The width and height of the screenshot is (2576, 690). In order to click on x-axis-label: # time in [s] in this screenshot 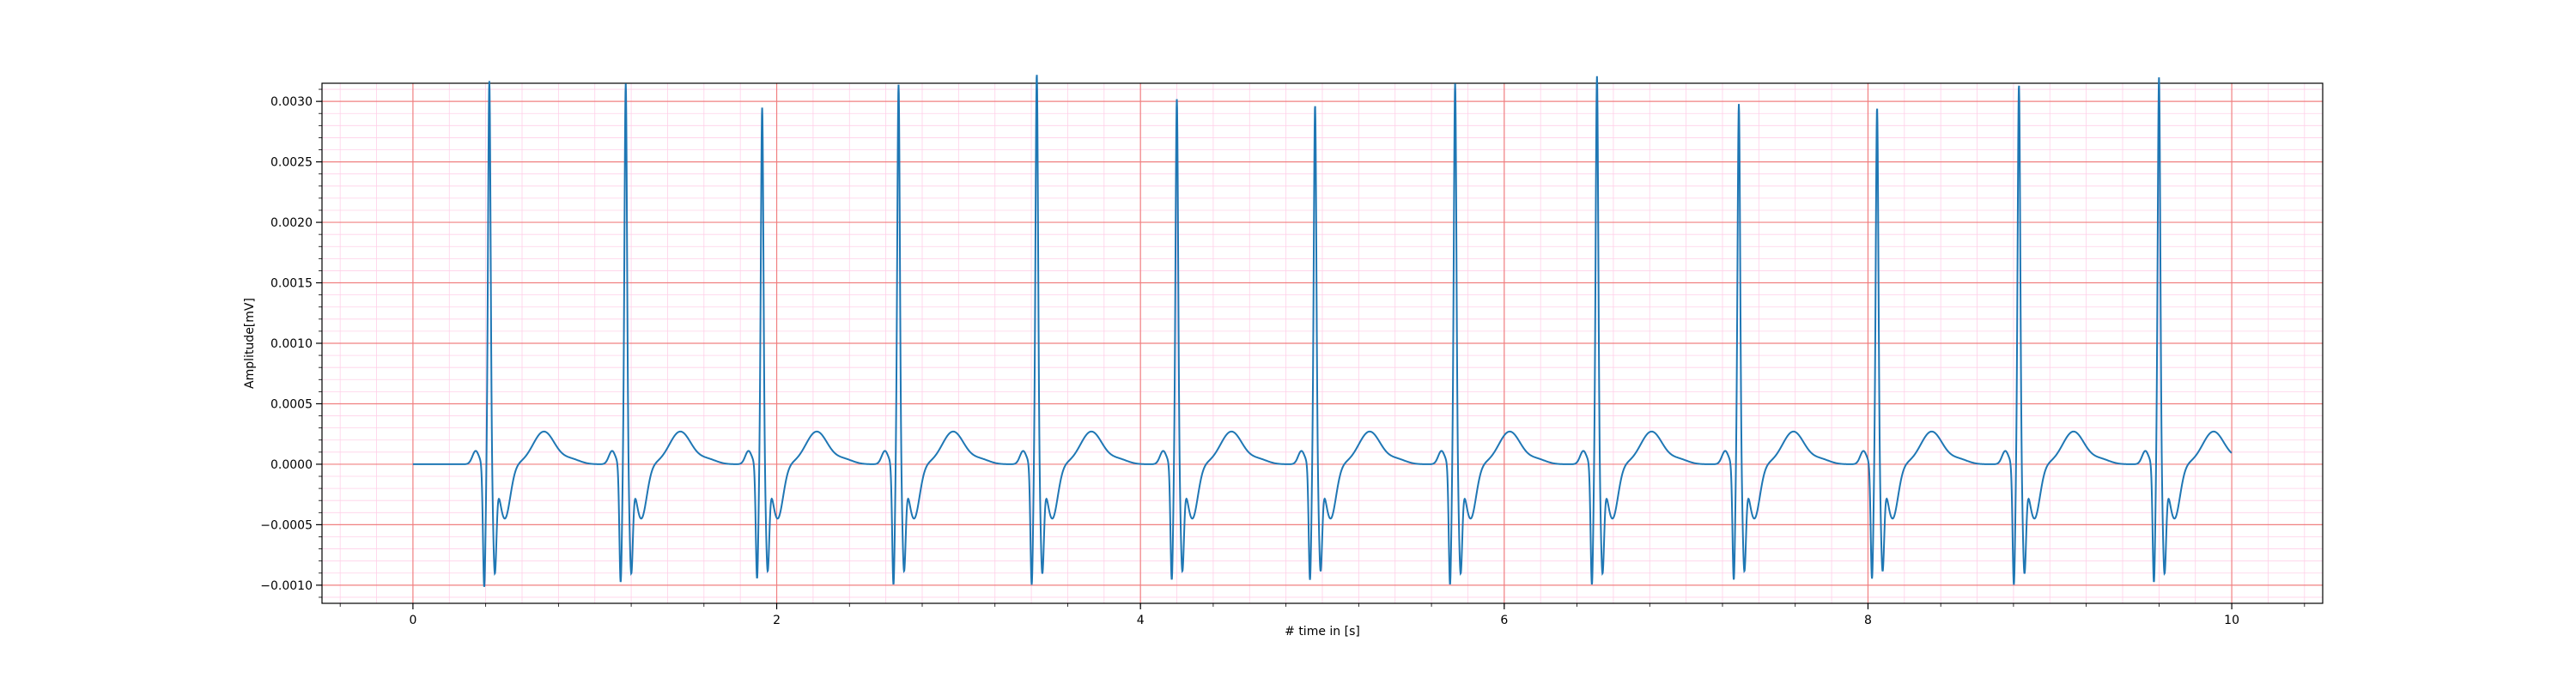, I will do `click(1323, 632)`.